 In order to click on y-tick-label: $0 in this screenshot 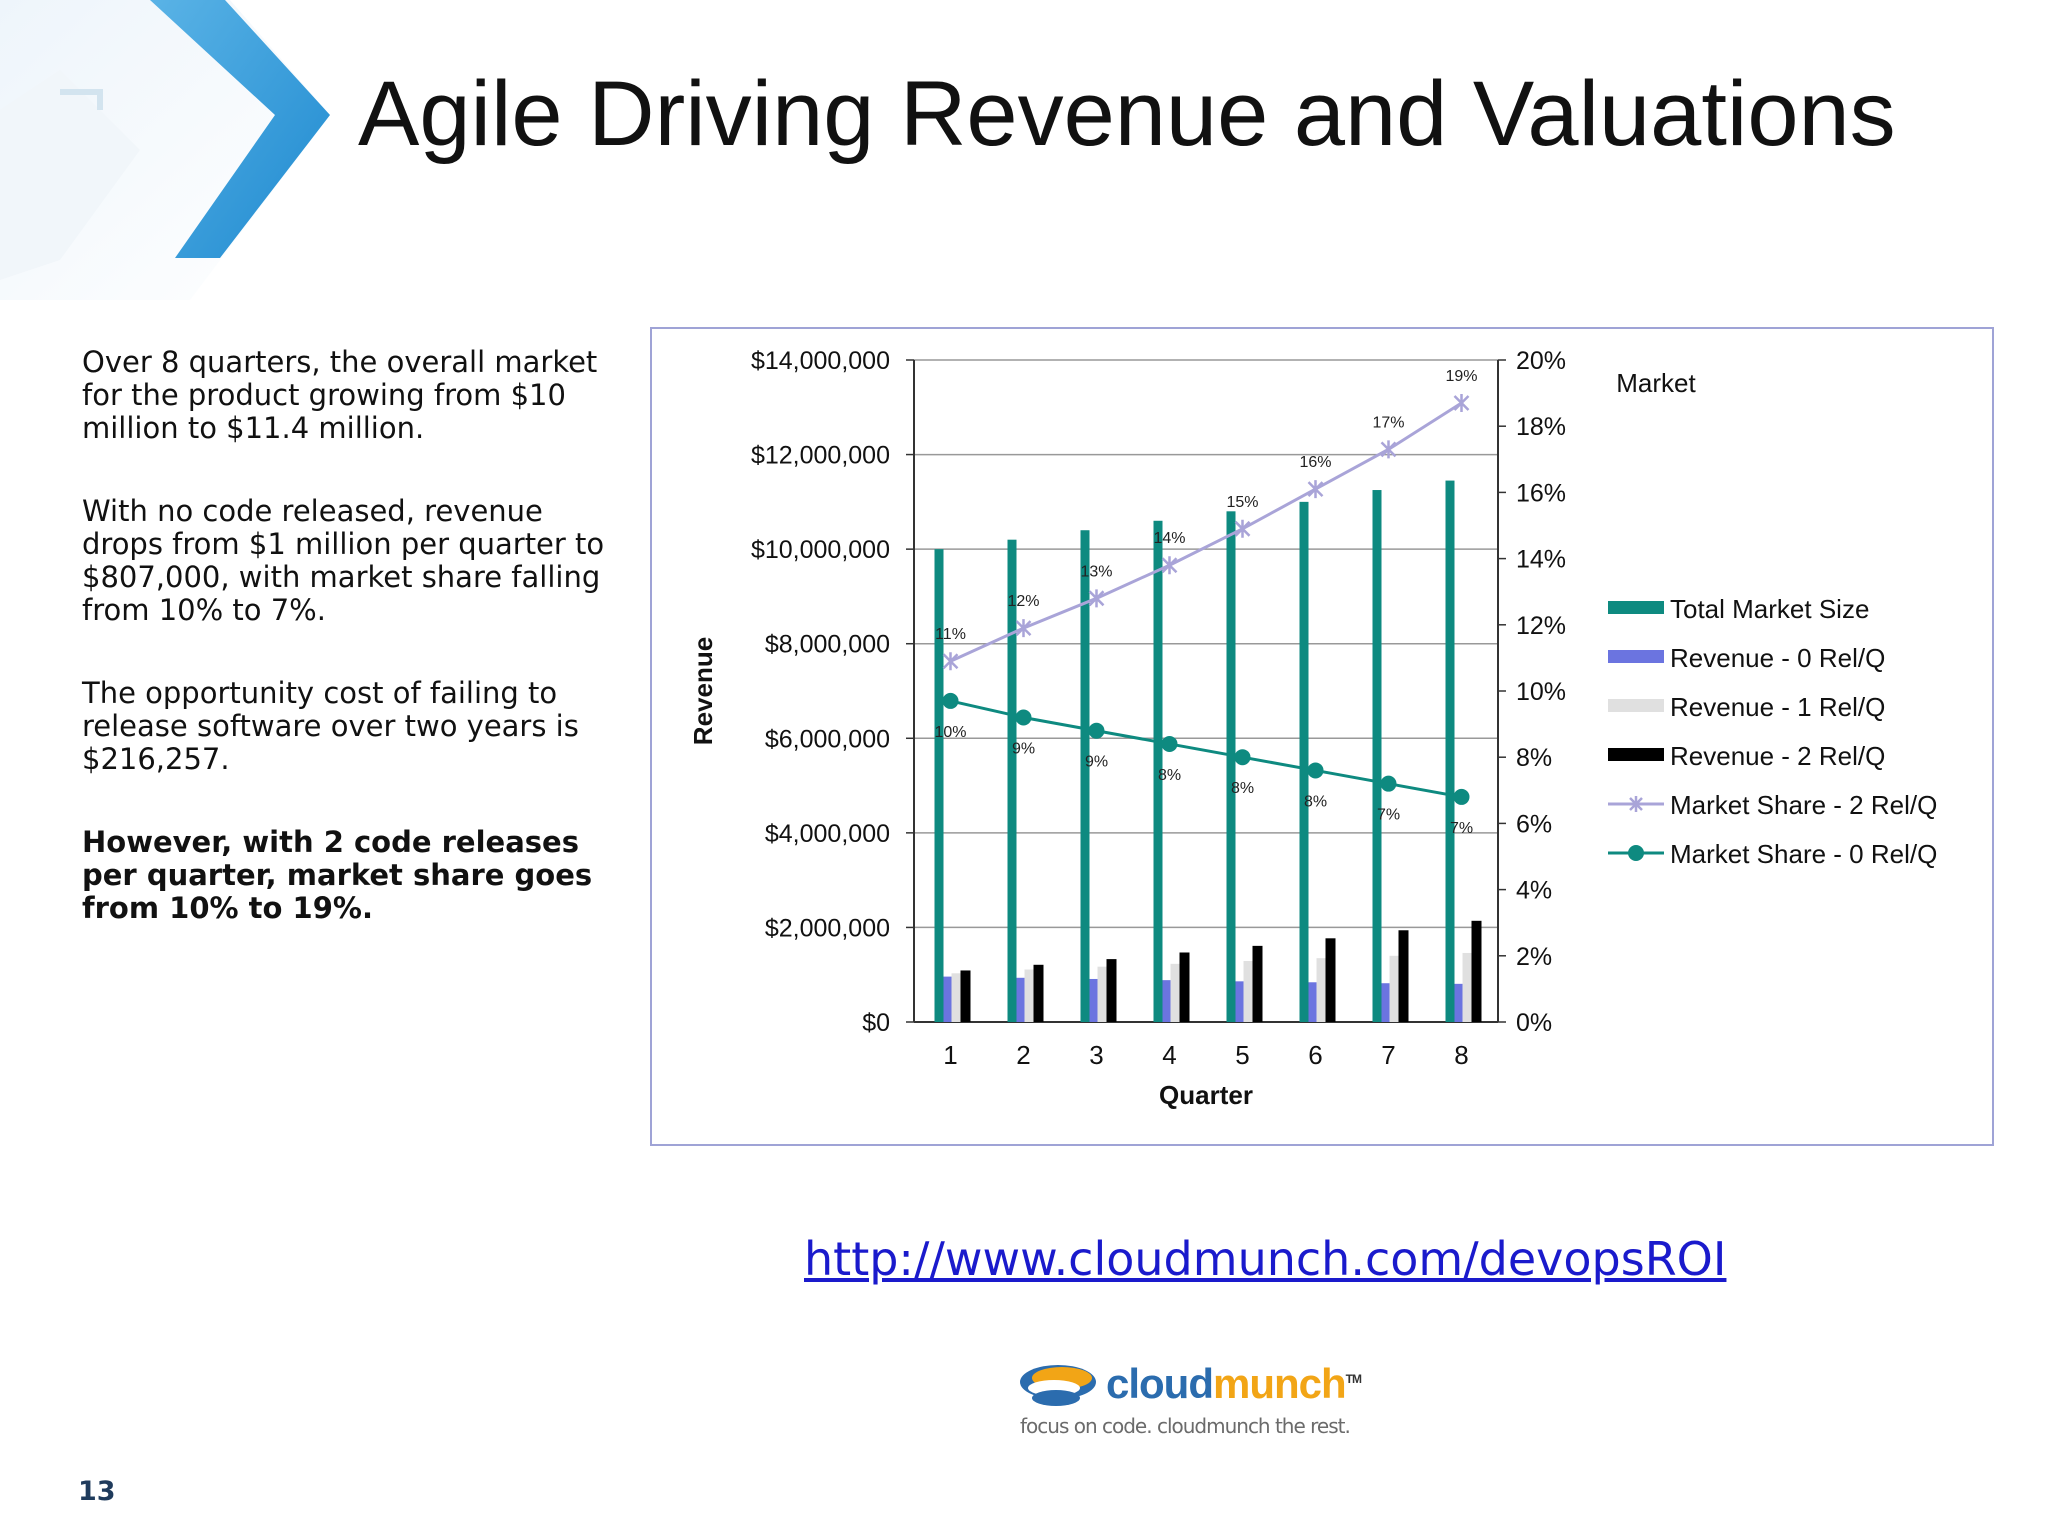, I will do `click(876, 1023)`.